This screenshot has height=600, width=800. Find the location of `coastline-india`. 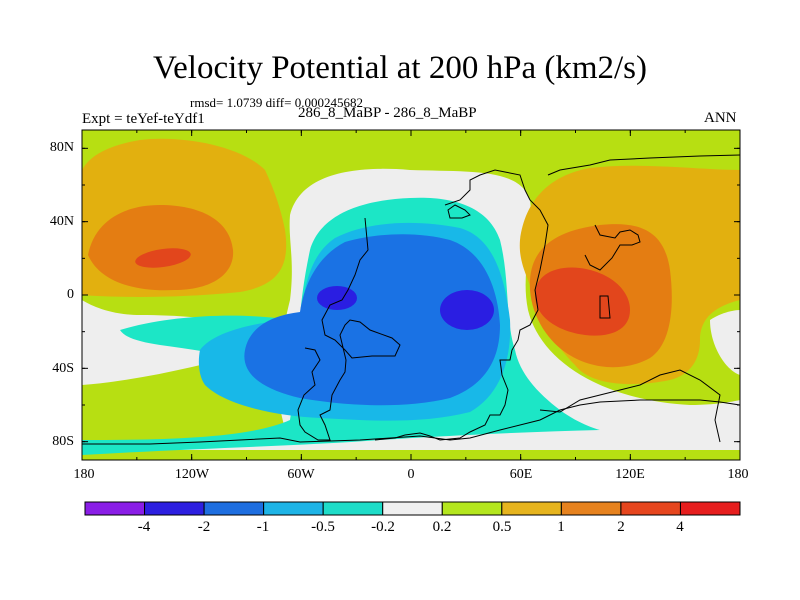

coastline-india is located at coordinates (612, 247).